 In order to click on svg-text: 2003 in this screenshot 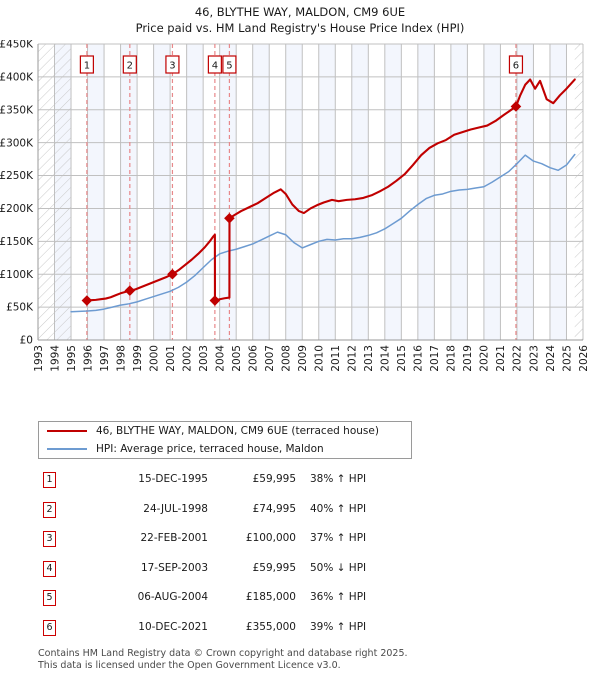, I will do `click(204, 358)`.